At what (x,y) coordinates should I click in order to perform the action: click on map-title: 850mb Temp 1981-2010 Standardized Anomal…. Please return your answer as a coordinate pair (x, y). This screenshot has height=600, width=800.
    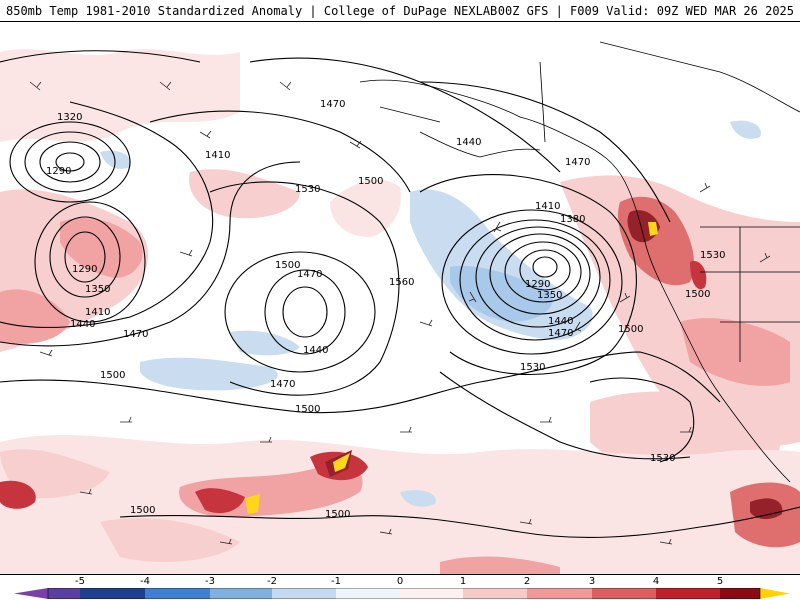
    Looking at the image, I should click on (252, 11).